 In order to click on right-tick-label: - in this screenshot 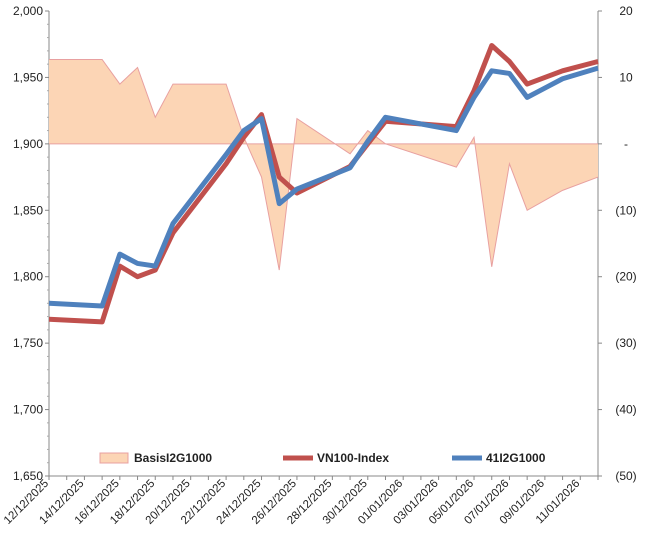, I will do `click(626, 144)`.